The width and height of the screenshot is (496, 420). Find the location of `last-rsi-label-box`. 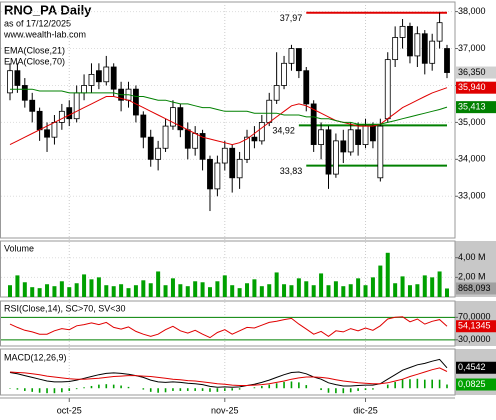

last-rsi-label-box is located at coordinates (476, 326).